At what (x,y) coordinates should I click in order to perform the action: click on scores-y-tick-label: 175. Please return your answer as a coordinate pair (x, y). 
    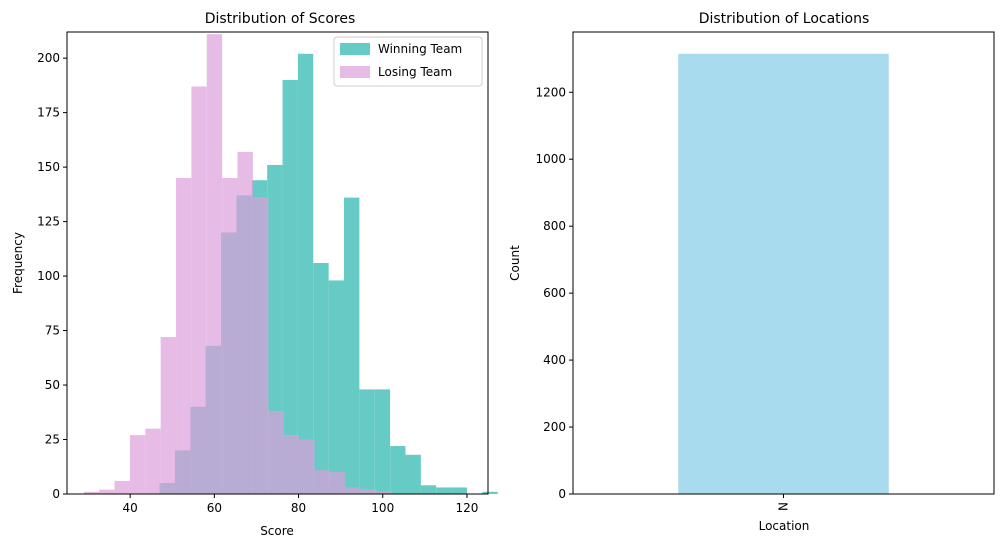
    Looking at the image, I should click on (48, 113).